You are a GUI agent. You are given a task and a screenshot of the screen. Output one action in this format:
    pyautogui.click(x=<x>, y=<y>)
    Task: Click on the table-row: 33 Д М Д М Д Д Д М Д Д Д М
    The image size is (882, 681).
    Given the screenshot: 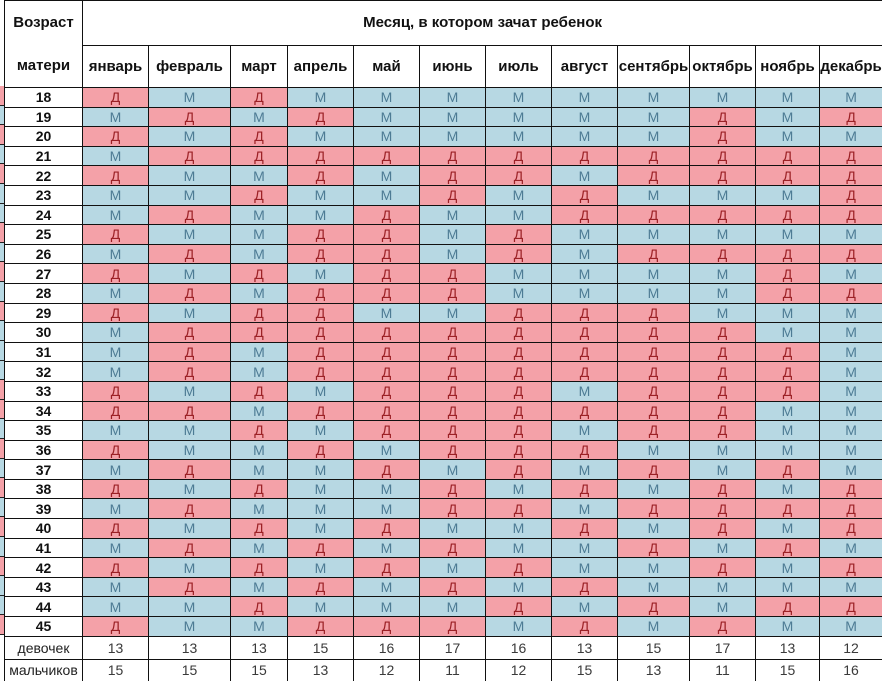 What is the action you would take?
    pyautogui.click(x=443, y=391)
    